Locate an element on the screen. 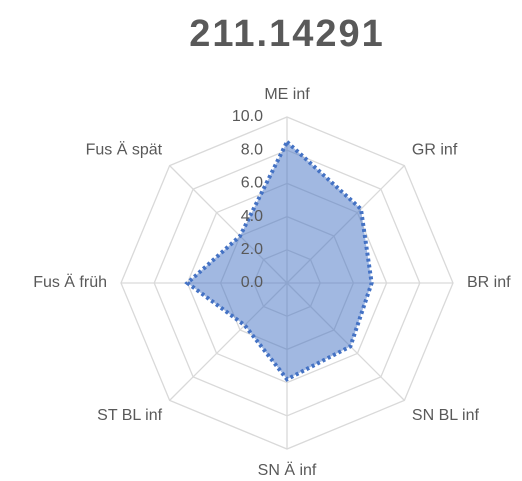  chart-title: 211.14291 is located at coordinates (287, 34).